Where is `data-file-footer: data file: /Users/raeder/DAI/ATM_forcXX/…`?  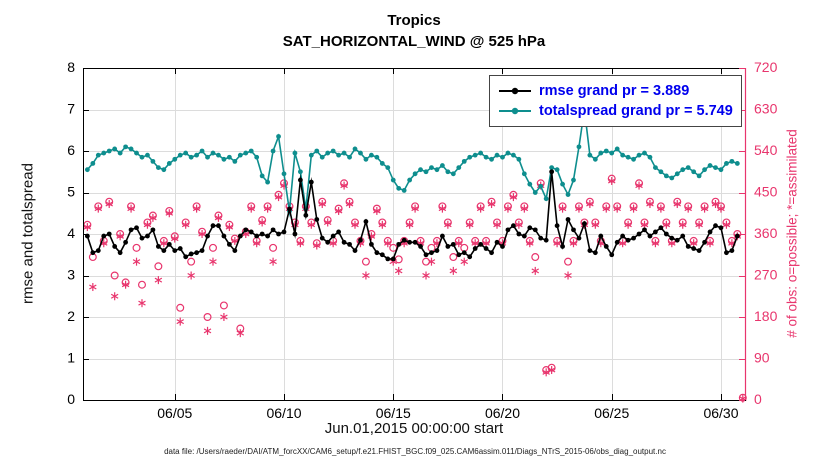 data-file-footer: data file: /Users/raeder/DAI/ATM_forcXX/… is located at coordinates (415, 451).